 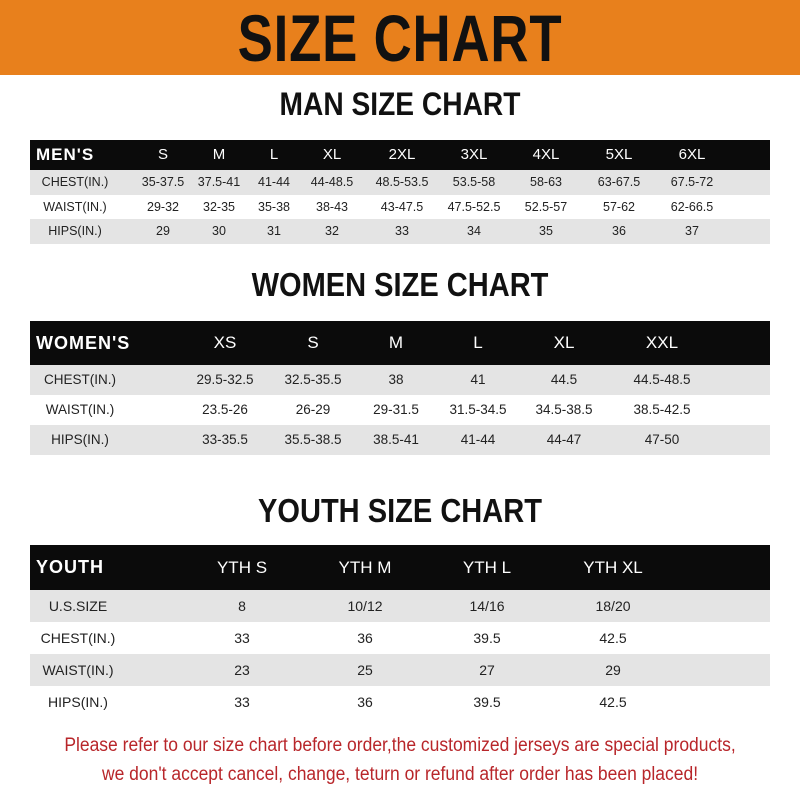 I want to click on size-header-cell: 3XL, so click(x=474, y=154).